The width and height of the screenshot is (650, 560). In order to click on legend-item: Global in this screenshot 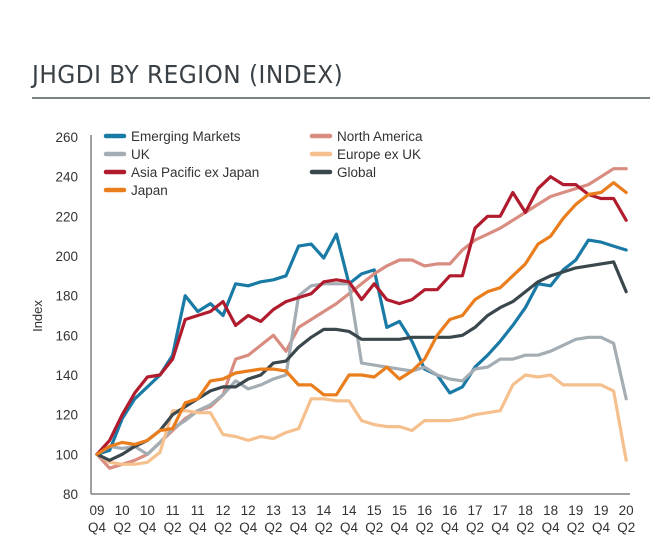, I will do `click(342, 172)`.